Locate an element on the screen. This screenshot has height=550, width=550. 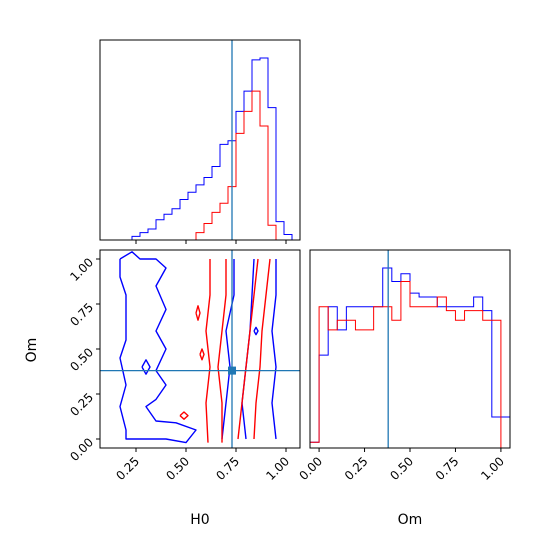
h0-hist-frame is located at coordinates (200, 140).